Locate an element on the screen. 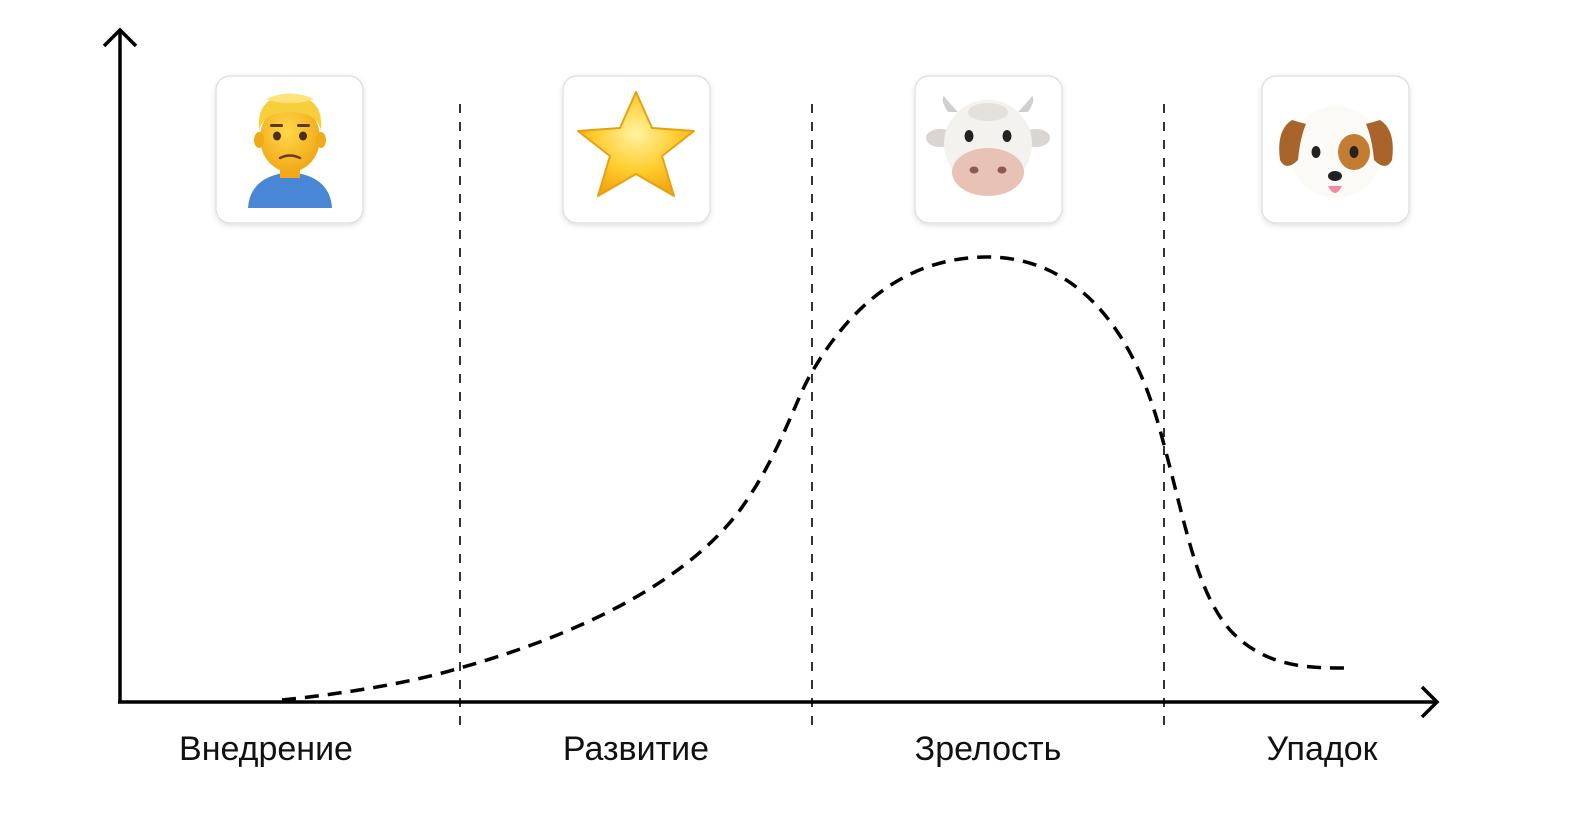 This screenshot has height=825, width=1575. stage-card-growth is located at coordinates (636, 149).